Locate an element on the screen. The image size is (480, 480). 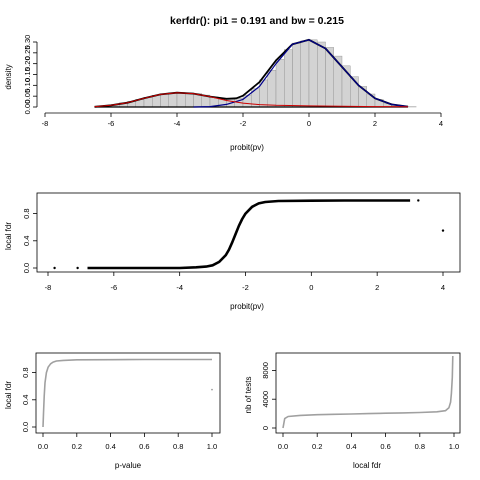
density-y-tick-label: 0.00 is located at coordinates (27, 107).